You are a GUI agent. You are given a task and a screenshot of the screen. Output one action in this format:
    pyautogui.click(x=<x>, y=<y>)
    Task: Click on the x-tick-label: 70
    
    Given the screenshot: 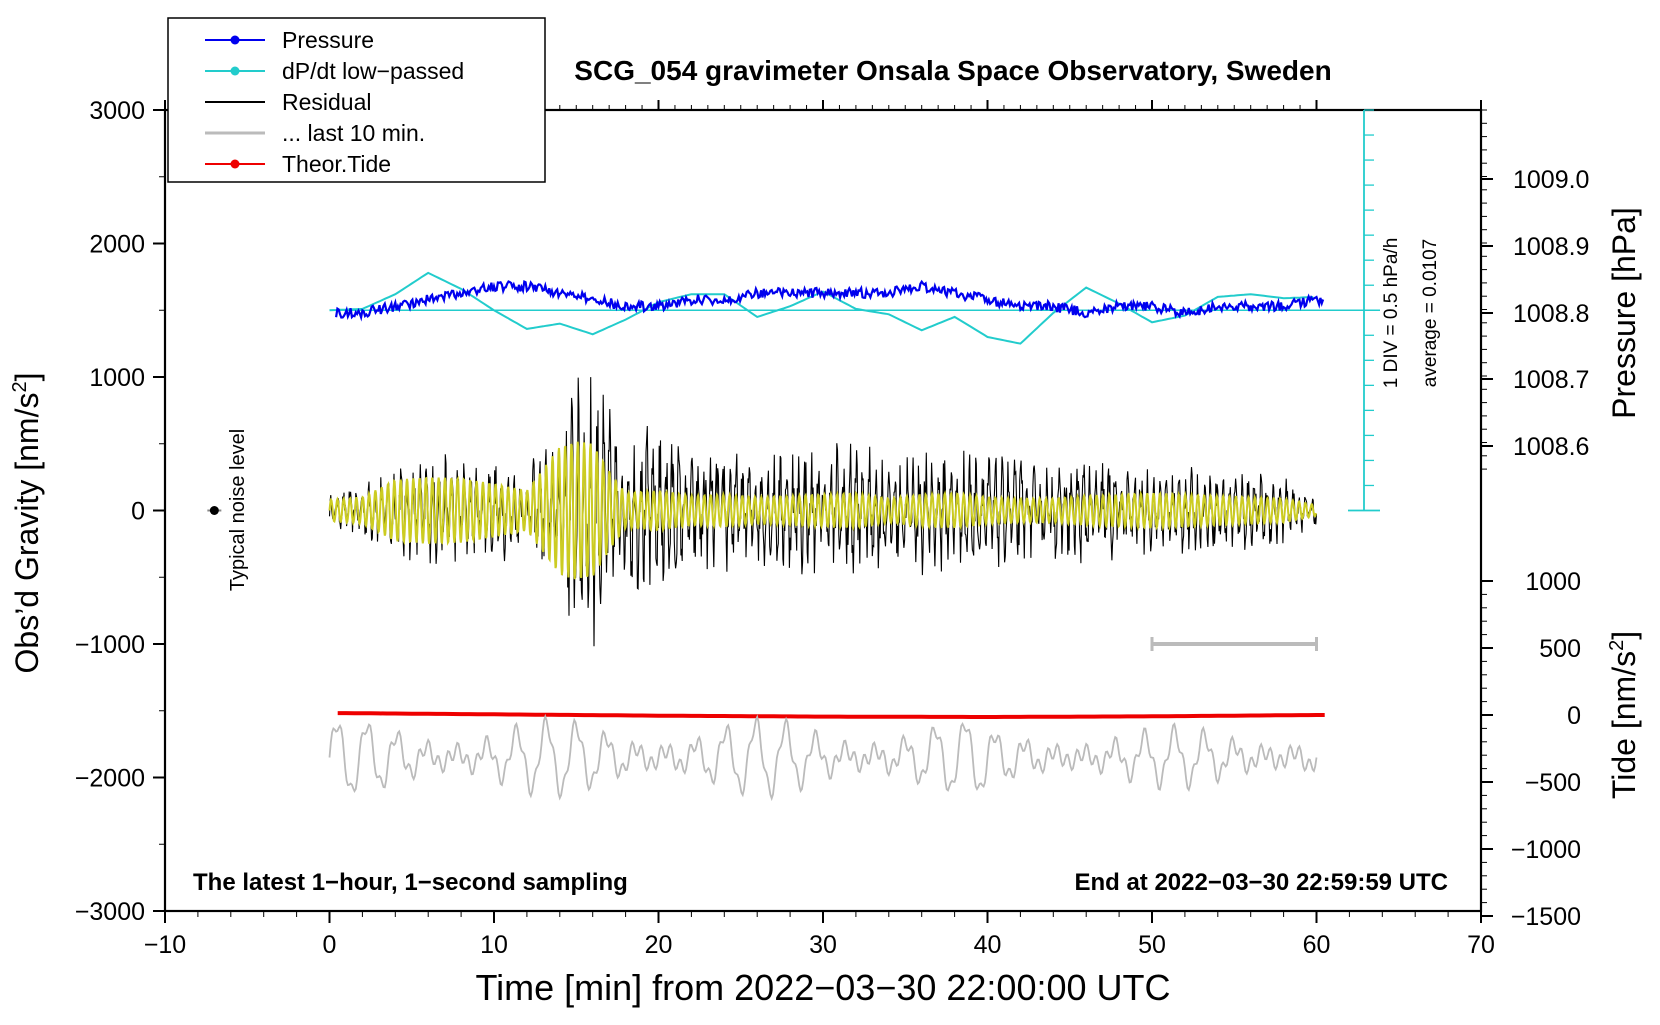 What is the action you would take?
    pyautogui.click(x=1481, y=945)
    